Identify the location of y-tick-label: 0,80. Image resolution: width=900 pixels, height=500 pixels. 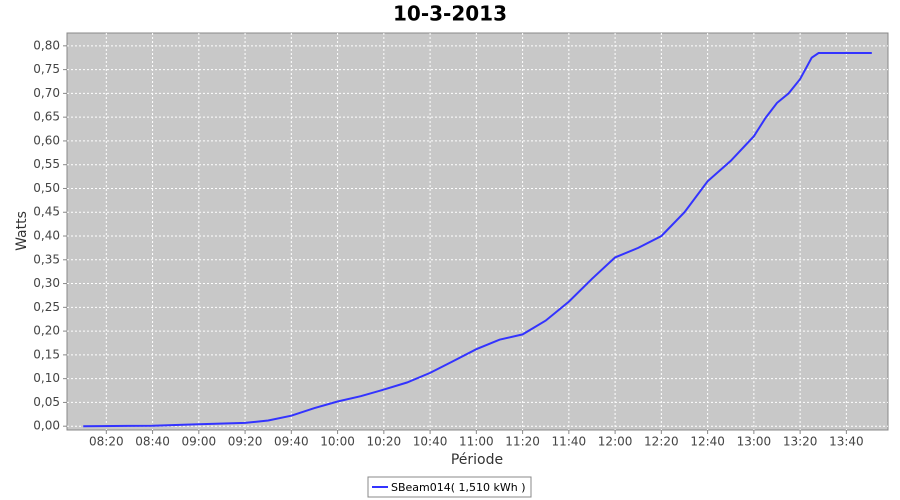
(46, 45).